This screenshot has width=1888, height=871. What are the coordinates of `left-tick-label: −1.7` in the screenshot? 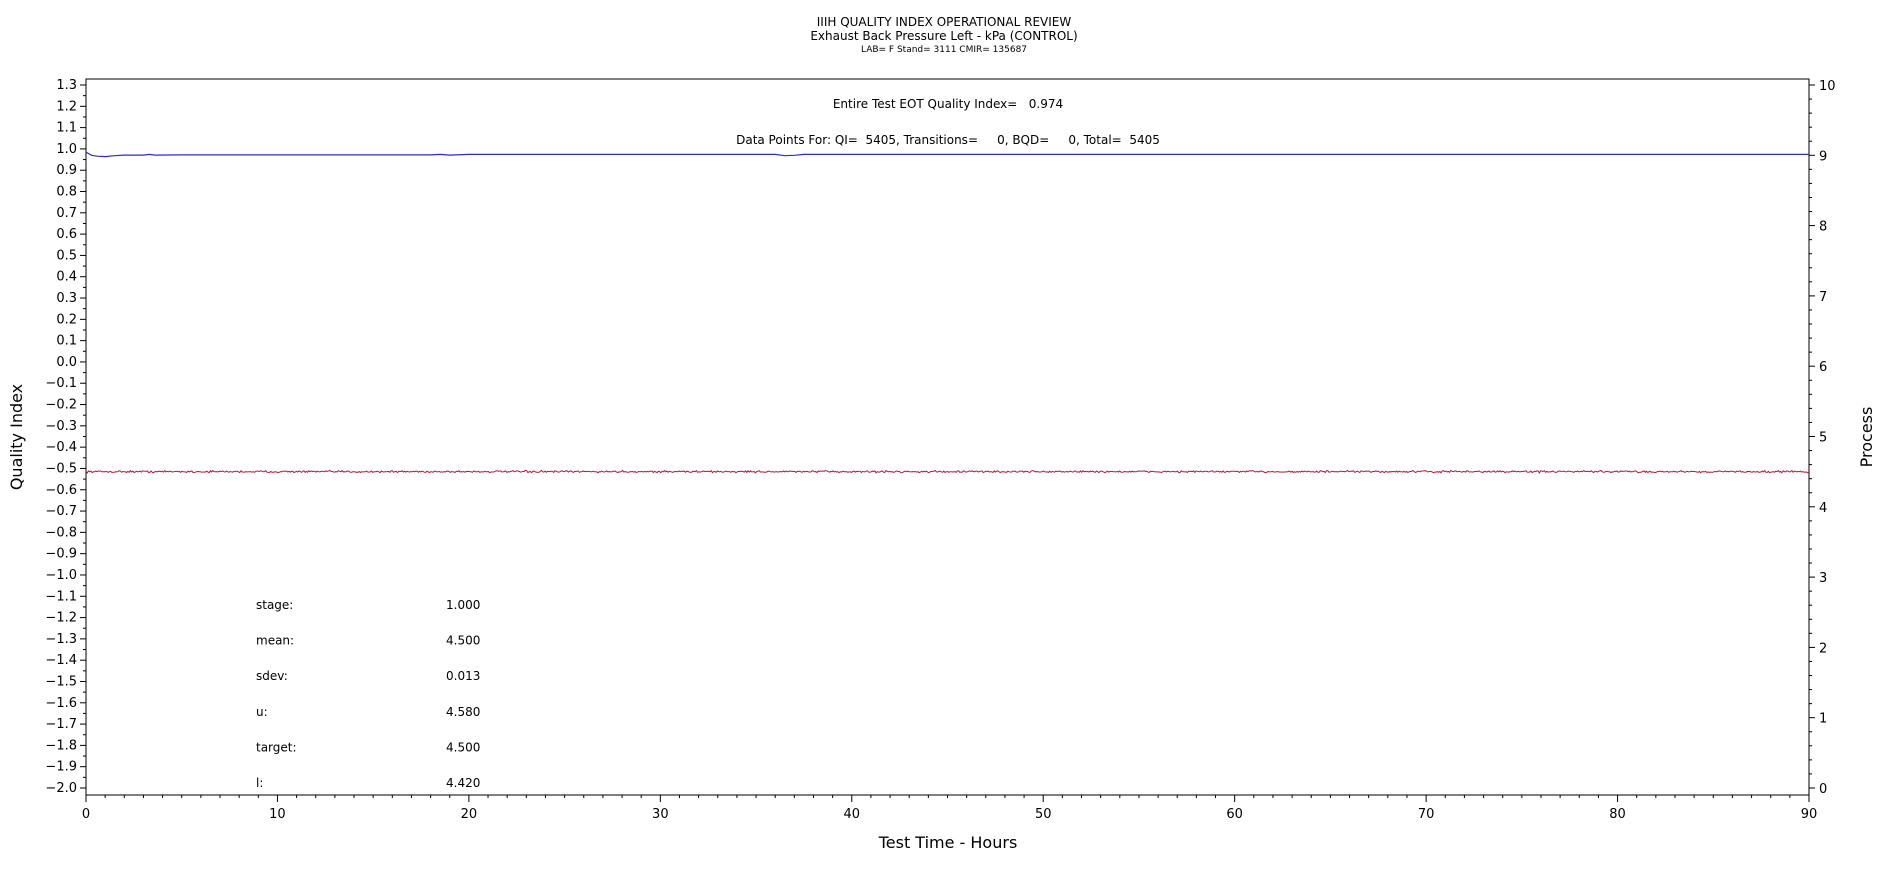 It's located at (61, 724).